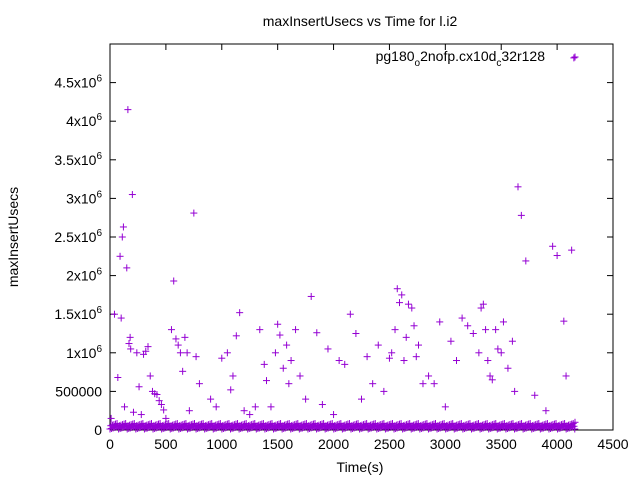  Describe the element at coordinates (458, 56) in the screenshot. I see `legend-text-part: 2nofp.cx10d` at that location.